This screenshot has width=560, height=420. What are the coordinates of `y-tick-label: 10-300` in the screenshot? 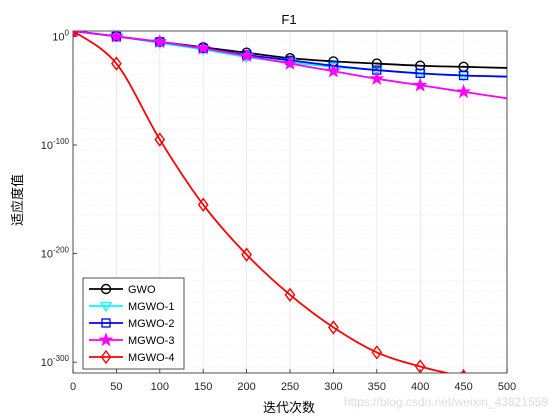 It's located at (55, 361).